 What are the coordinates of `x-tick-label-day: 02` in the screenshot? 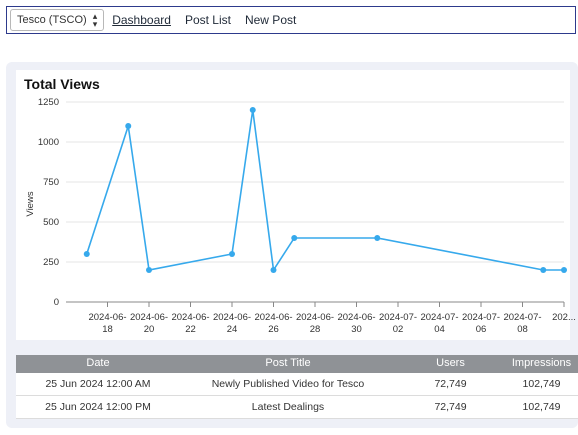 It's located at (398, 329).